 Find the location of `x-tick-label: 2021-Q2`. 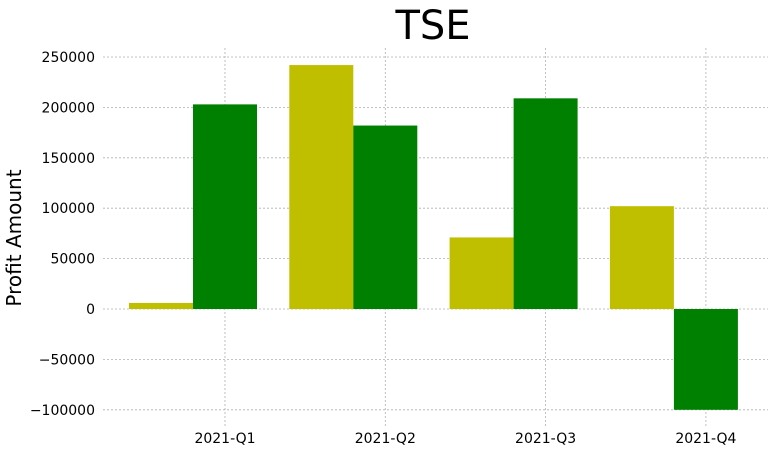

x-tick-label: 2021-Q2 is located at coordinates (385, 439).